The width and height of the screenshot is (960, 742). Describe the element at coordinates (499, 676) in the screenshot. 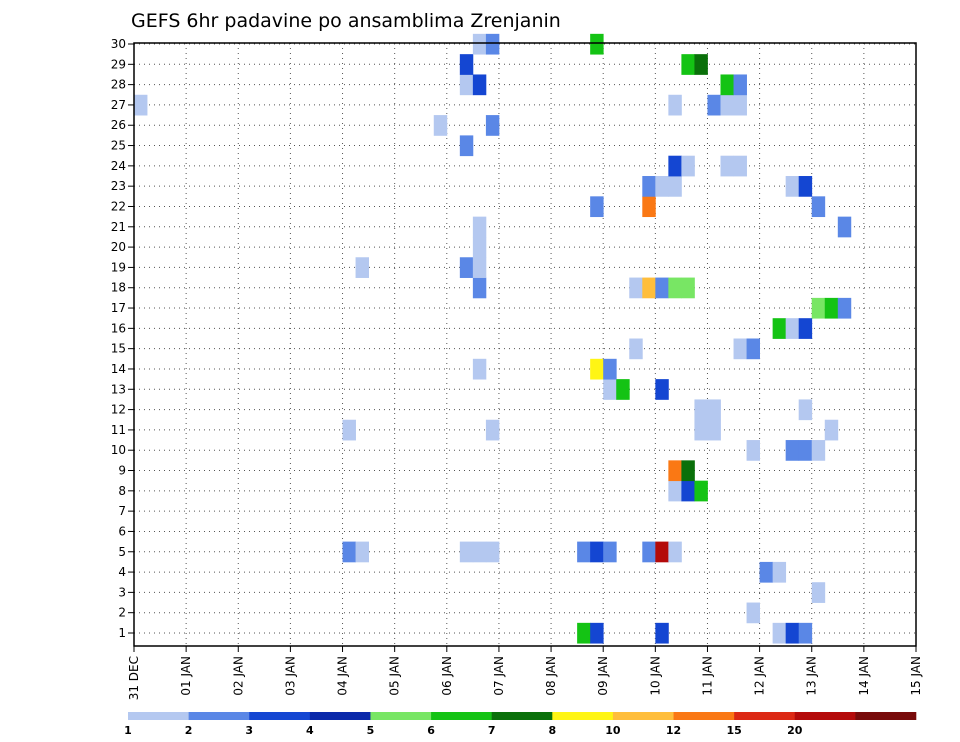

I see `x-tick-label: 07 JAN` at that location.